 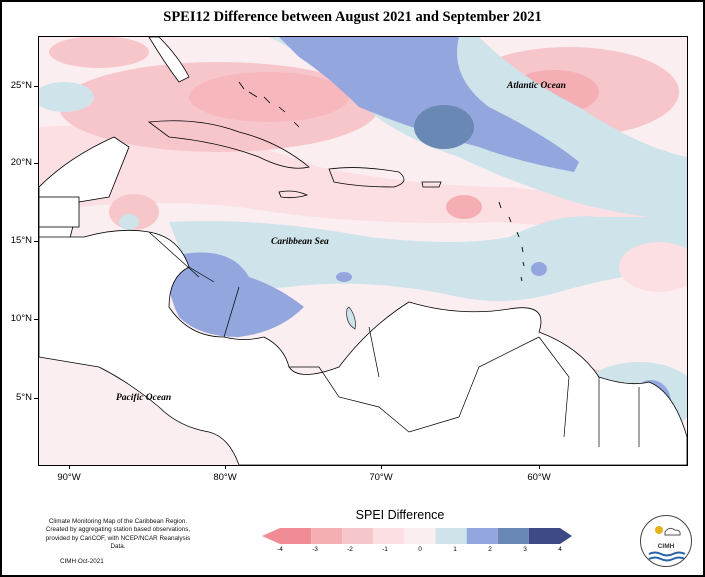 I want to click on logo-text: CIMH, so click(x=666, y=546).